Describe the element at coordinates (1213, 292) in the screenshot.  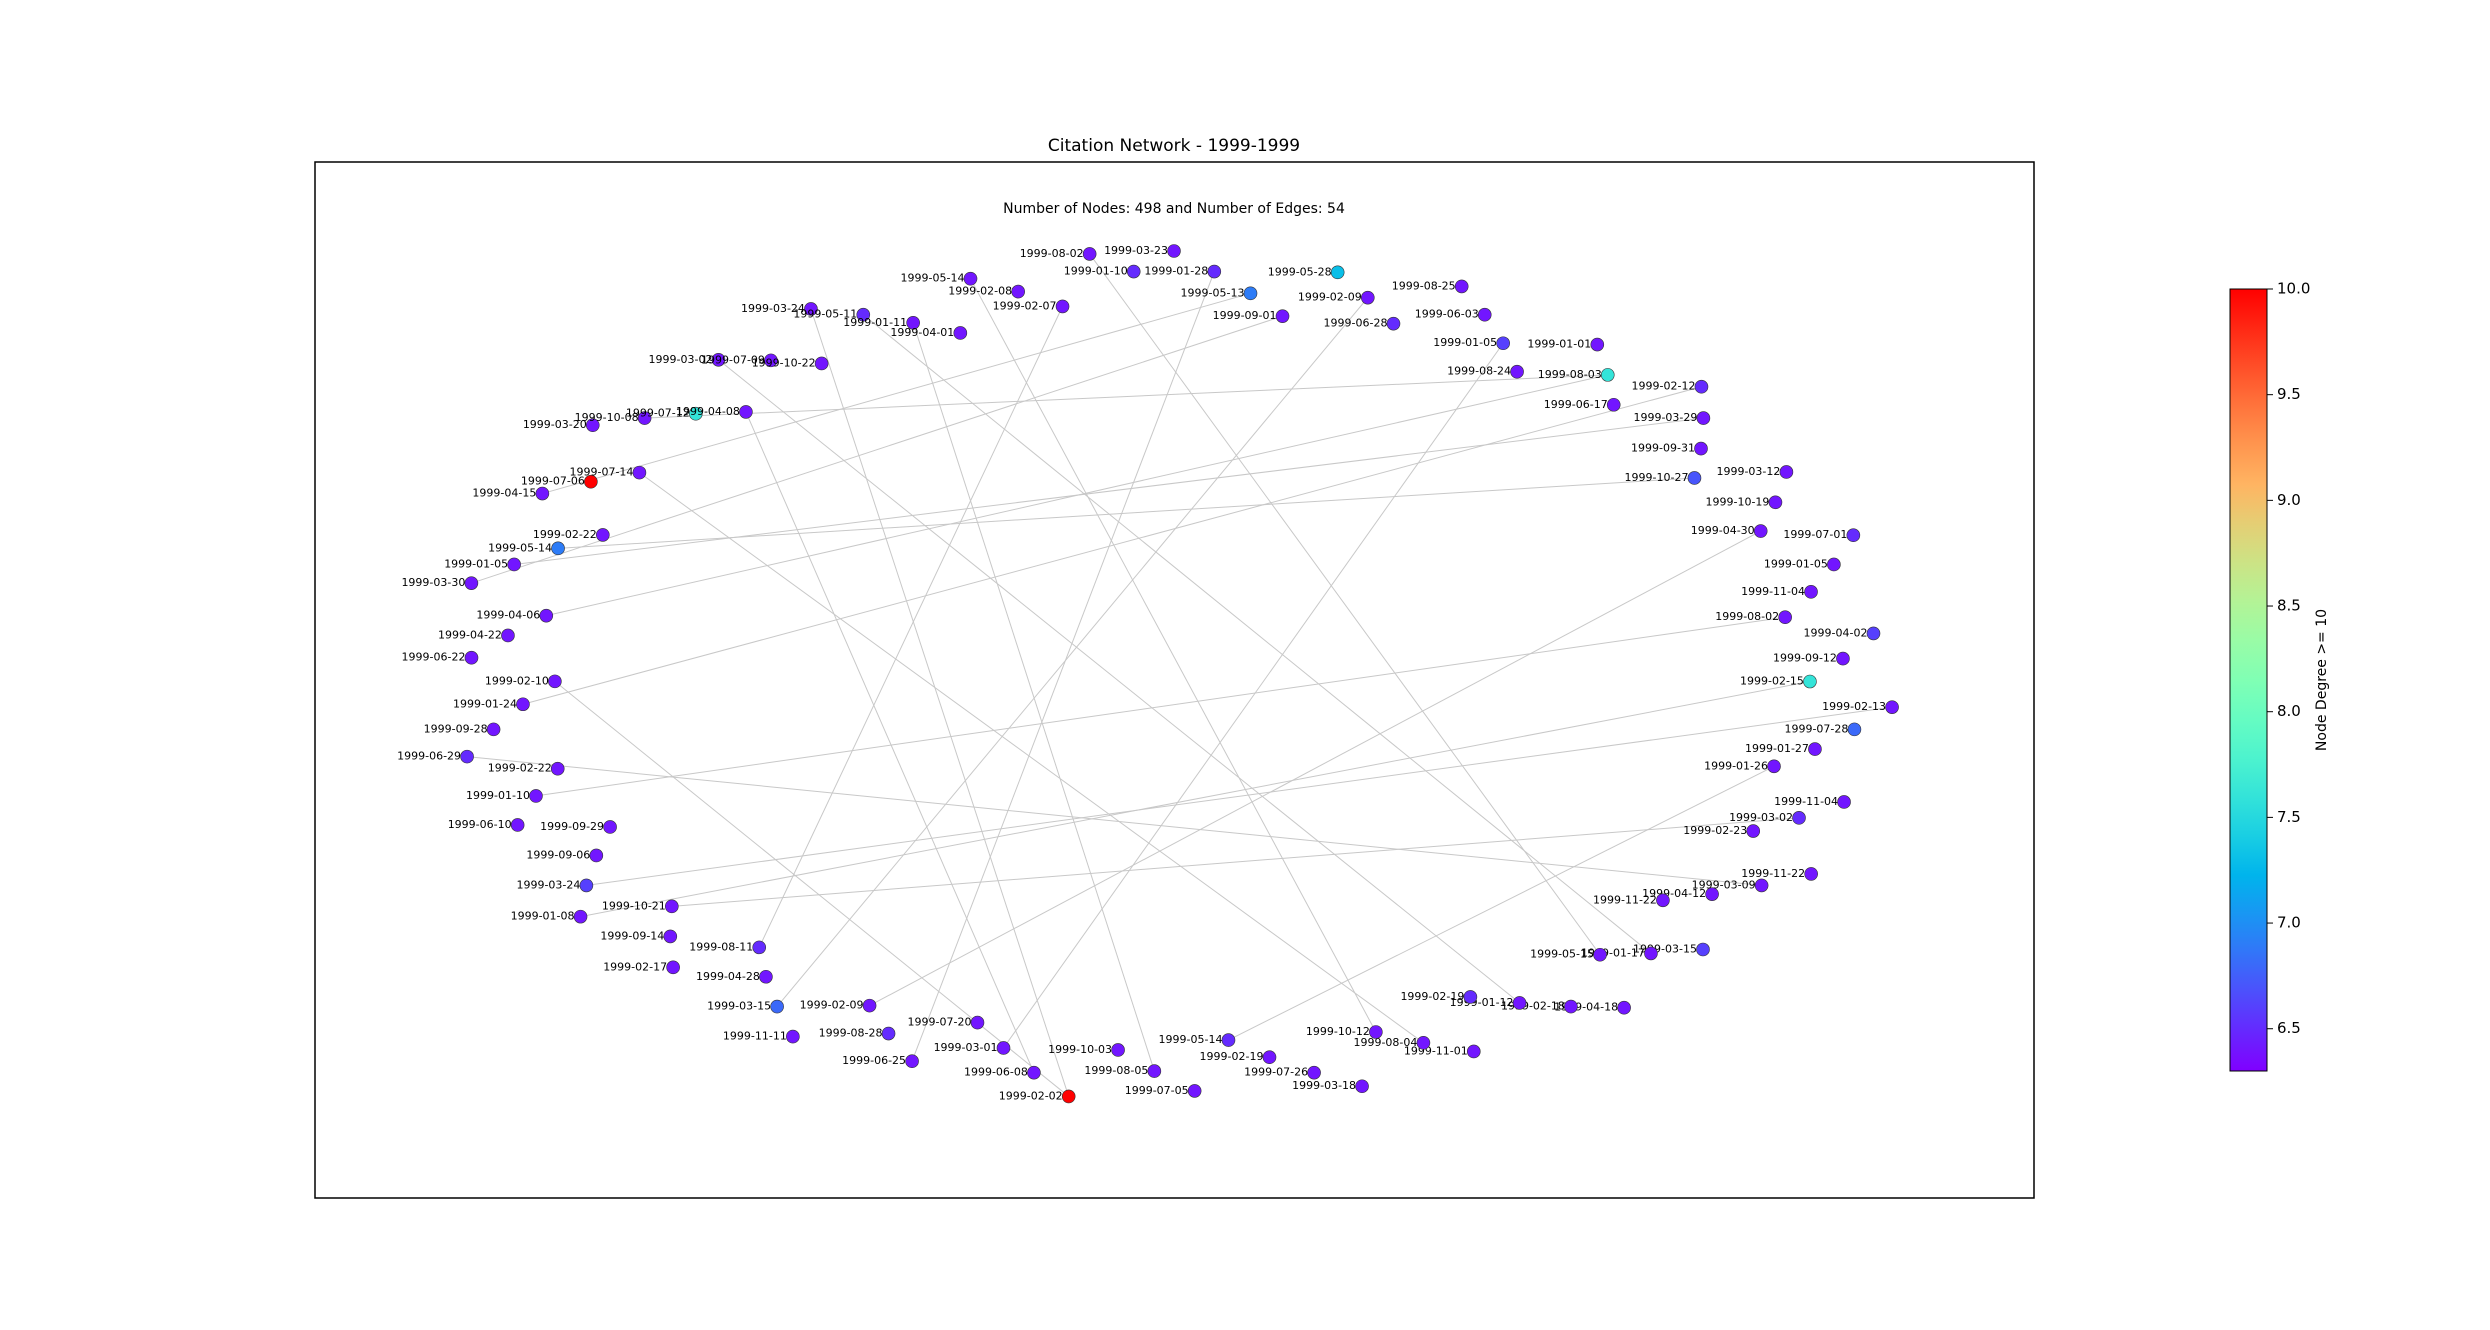
I see `node-label: 1999-05-13` at that location.